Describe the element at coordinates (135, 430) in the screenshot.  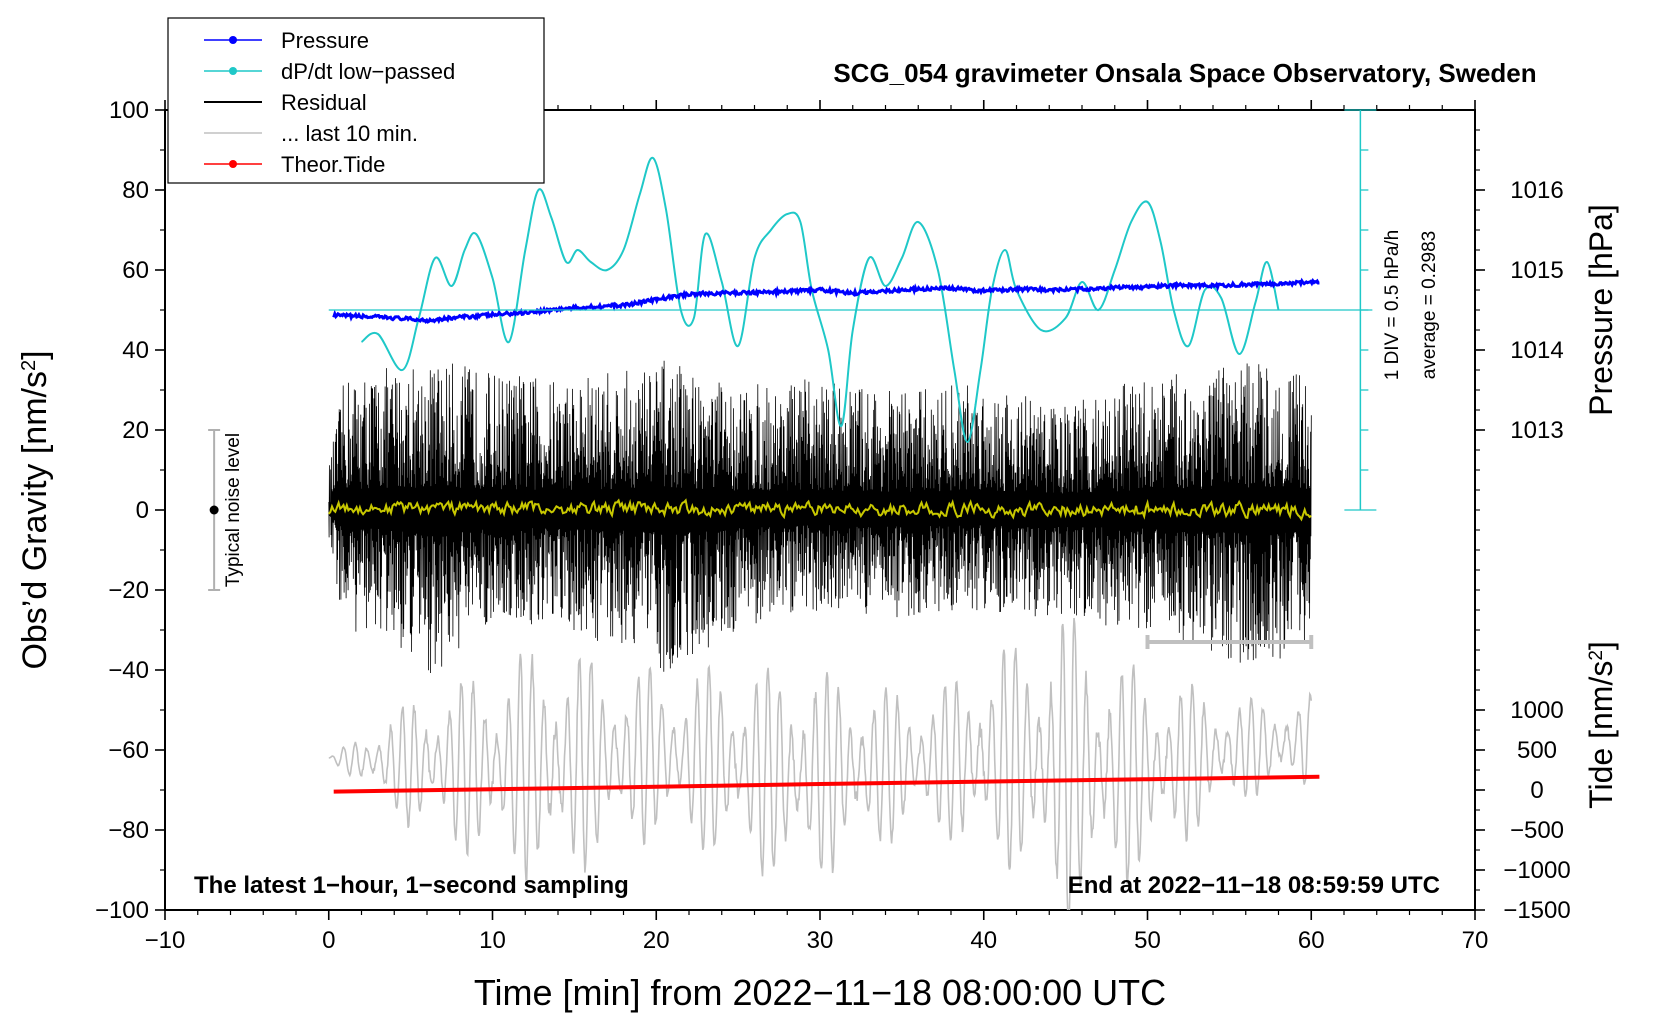
I see `y-tick-label: 20` at that location.